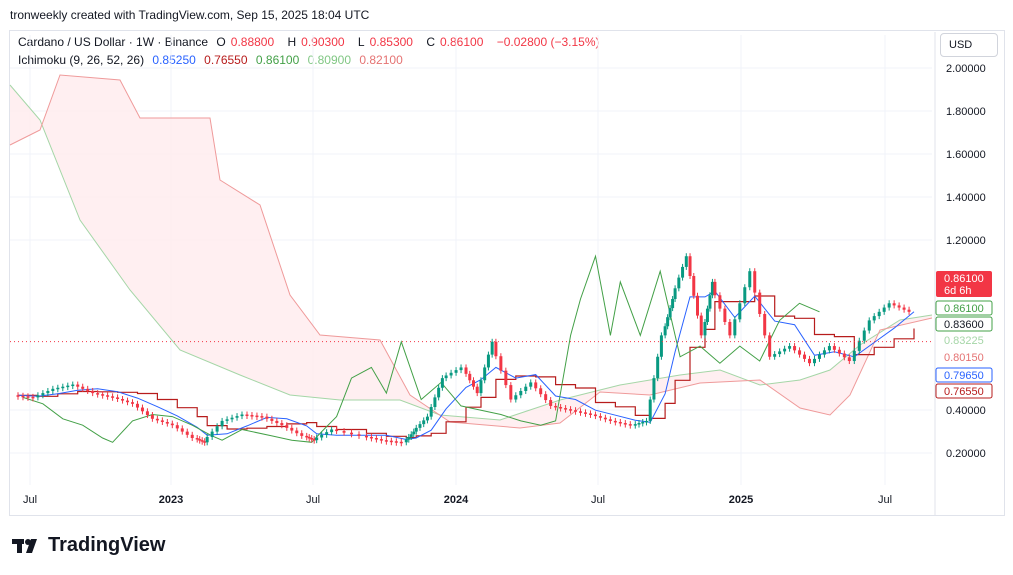 The height and width of the screenshot is (575, 1013). I want to click on tradingview-logo: TradingView, so click(88, 545).